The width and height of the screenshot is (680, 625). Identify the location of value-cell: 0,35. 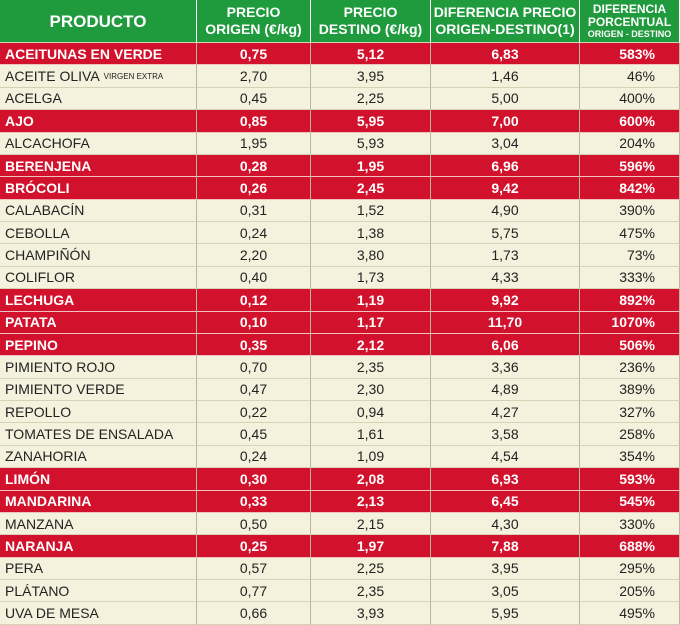
(254, 345).